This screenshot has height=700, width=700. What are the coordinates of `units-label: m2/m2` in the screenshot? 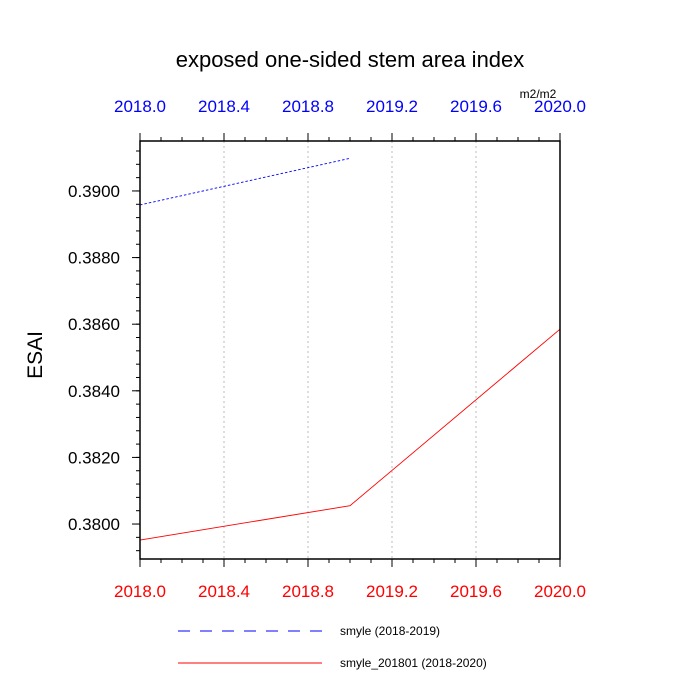 It's located at (538, 94).